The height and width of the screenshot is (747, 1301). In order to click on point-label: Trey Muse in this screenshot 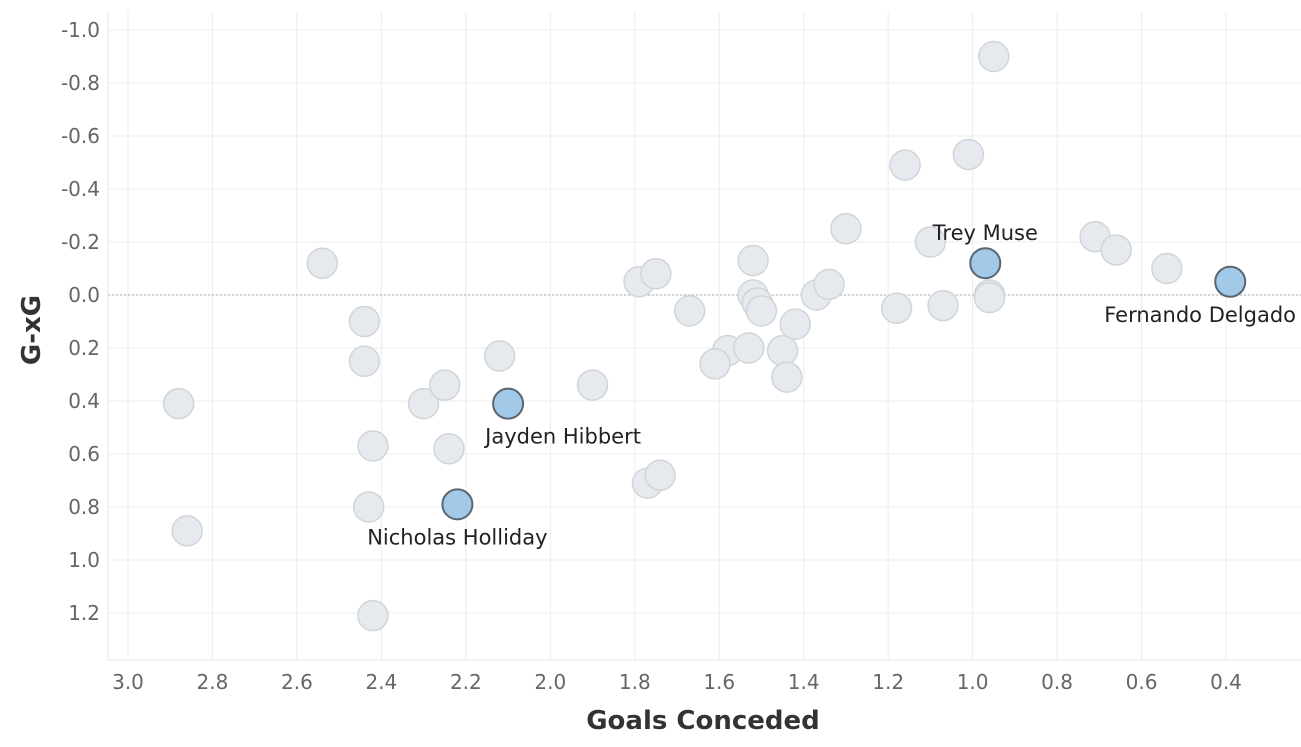, I will do `click(985, 233)`.